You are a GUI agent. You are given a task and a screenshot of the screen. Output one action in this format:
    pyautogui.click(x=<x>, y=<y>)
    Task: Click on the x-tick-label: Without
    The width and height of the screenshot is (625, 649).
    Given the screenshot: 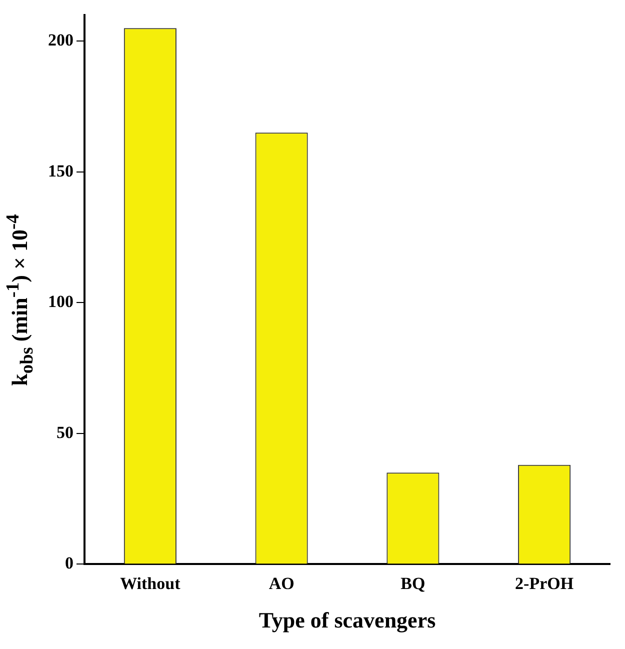 What is the action you would take?
    pyautogui.click(x=150, y=583)
    